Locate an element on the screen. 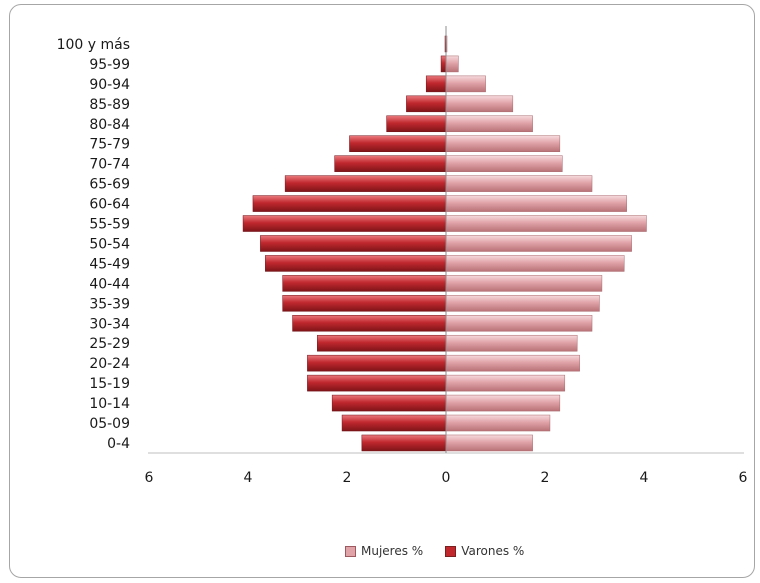 The image size is (760, 583). legend-item-mujeres: Mujeres % is located at coordinates (384, 551).